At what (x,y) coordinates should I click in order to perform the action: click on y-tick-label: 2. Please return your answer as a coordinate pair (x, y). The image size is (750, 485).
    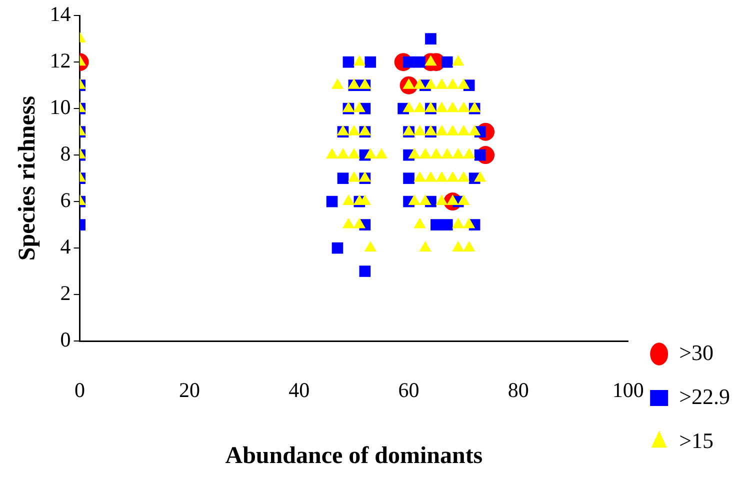
    Looking at the image, I should click on (65, 293).